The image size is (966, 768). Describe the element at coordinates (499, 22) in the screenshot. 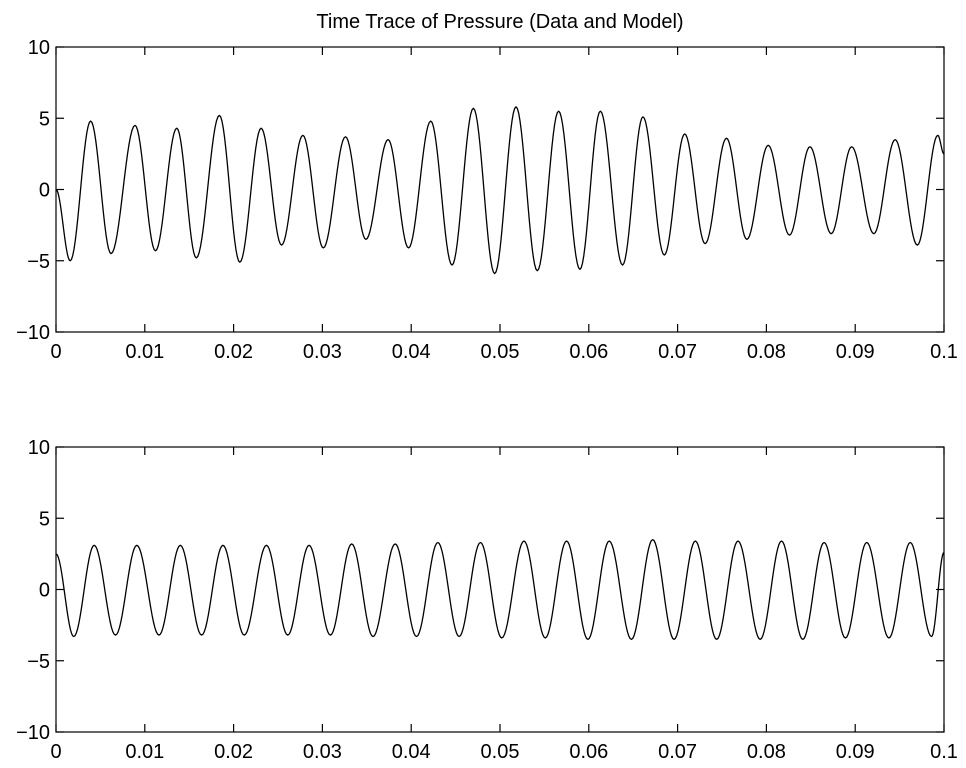

I see `chart-title: Time Trace of Pressure (Data and Model)` at that location.